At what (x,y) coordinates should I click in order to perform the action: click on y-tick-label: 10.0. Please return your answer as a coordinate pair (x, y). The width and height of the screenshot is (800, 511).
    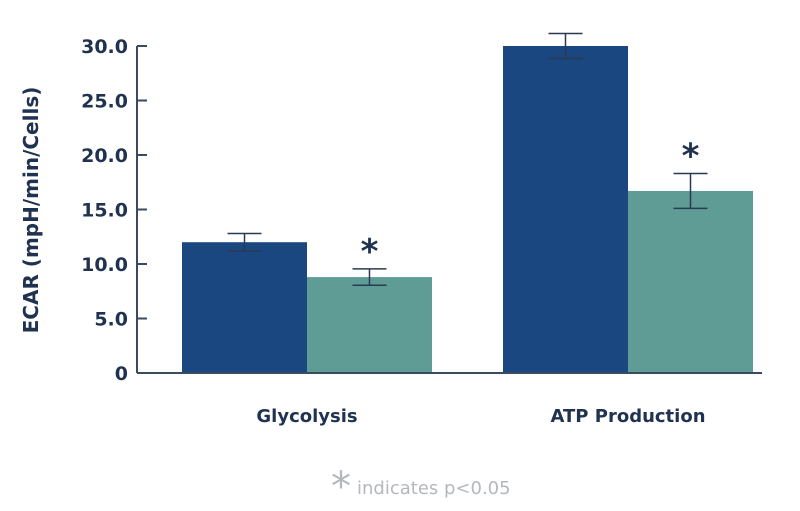
    Looking at the image, I should click on (104, 265).